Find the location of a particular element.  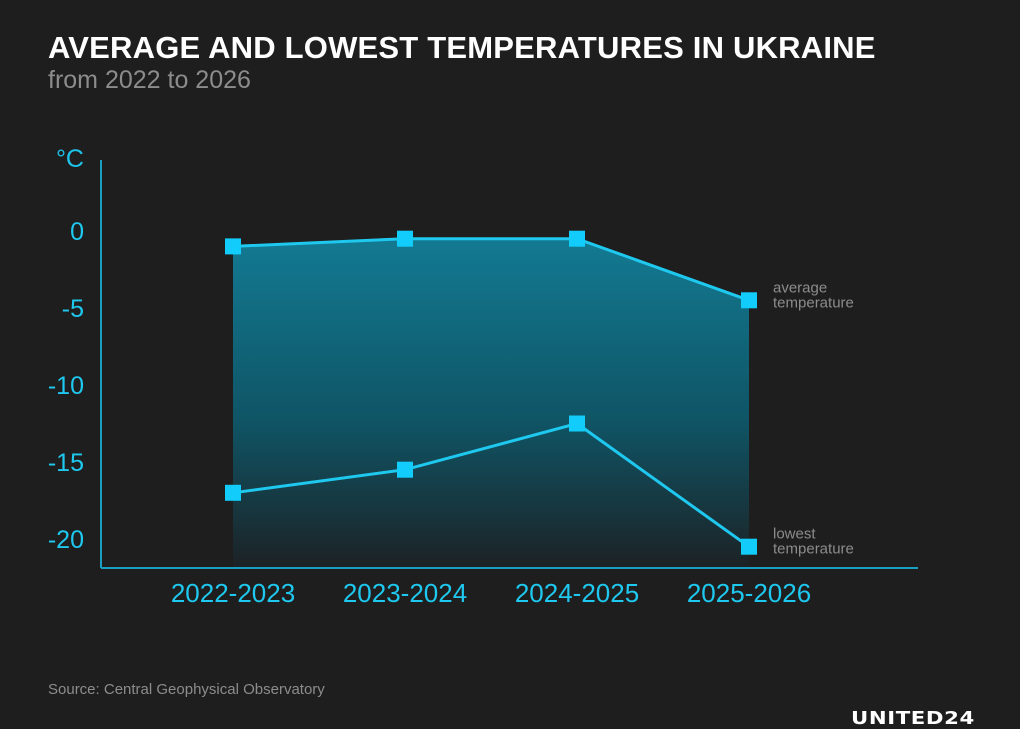

series-label: lowest is located at coordinates (794, 534).